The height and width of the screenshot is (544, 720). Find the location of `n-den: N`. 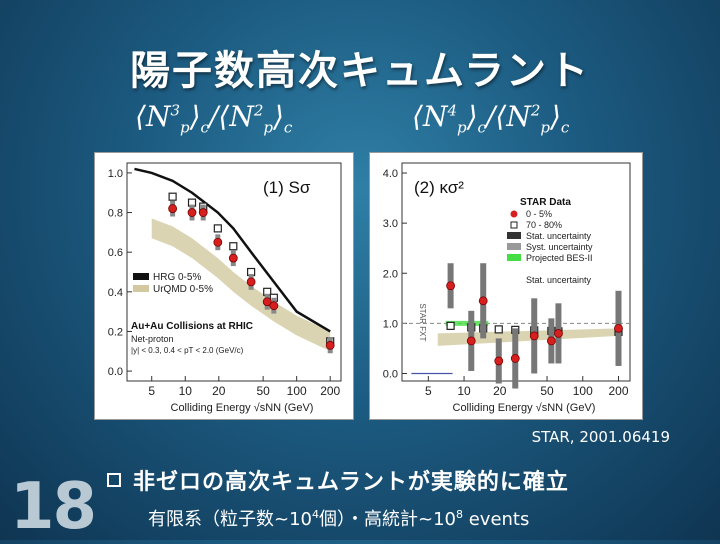

n-den: N is located at coordinates (241, 116).